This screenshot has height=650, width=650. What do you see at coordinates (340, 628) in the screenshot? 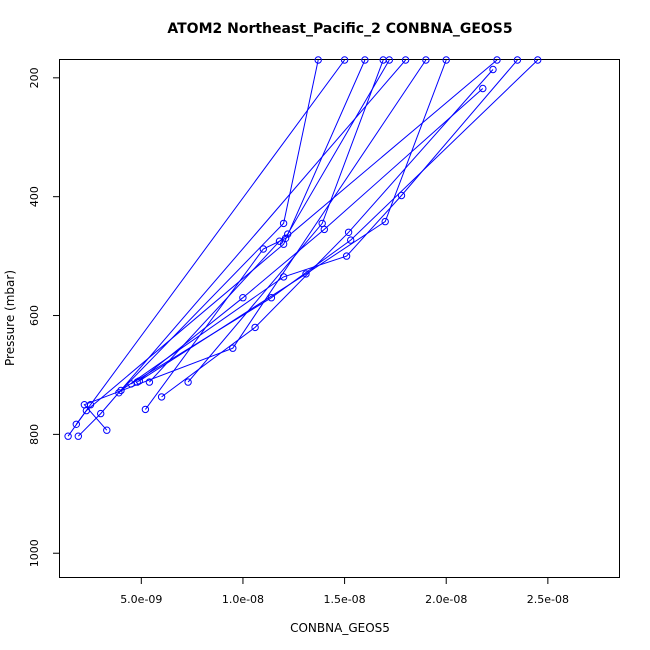
I see `x-axis-label: CONBNA_GEOS5` at bounding box center [340, 628].